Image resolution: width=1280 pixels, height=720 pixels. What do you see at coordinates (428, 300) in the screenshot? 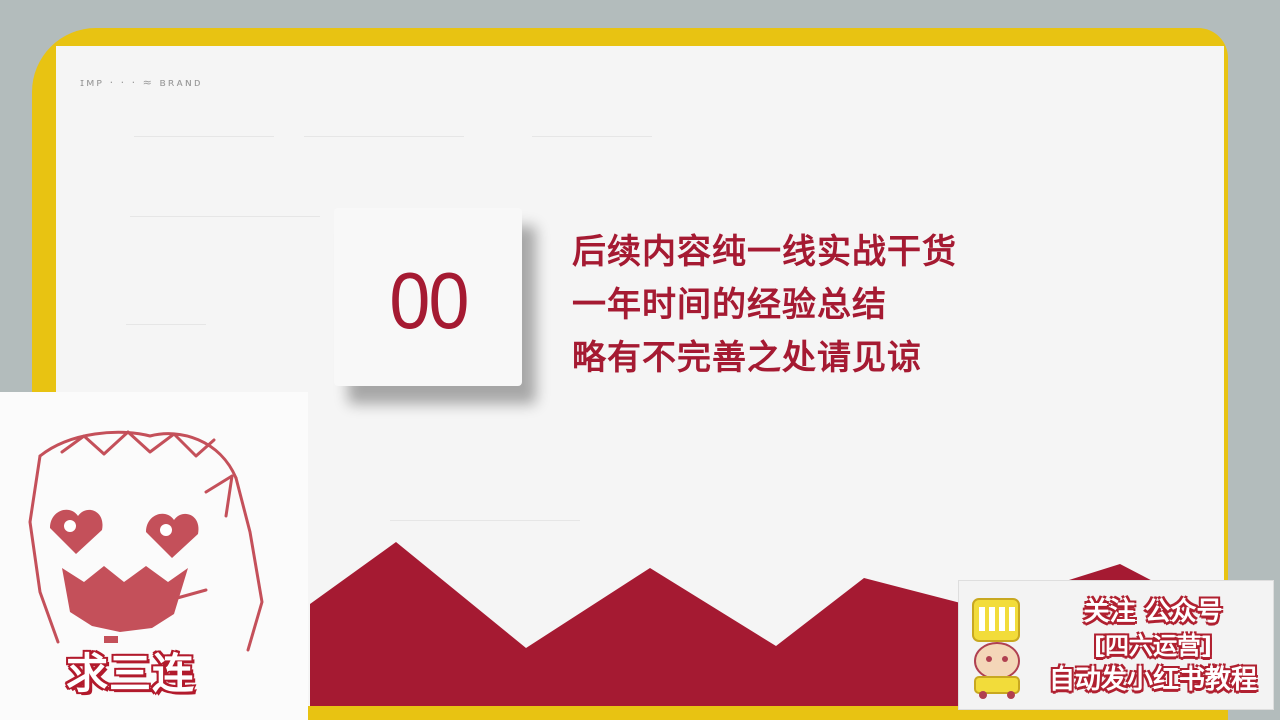
I see `section-number: 00` at bounding box center [428, 300].